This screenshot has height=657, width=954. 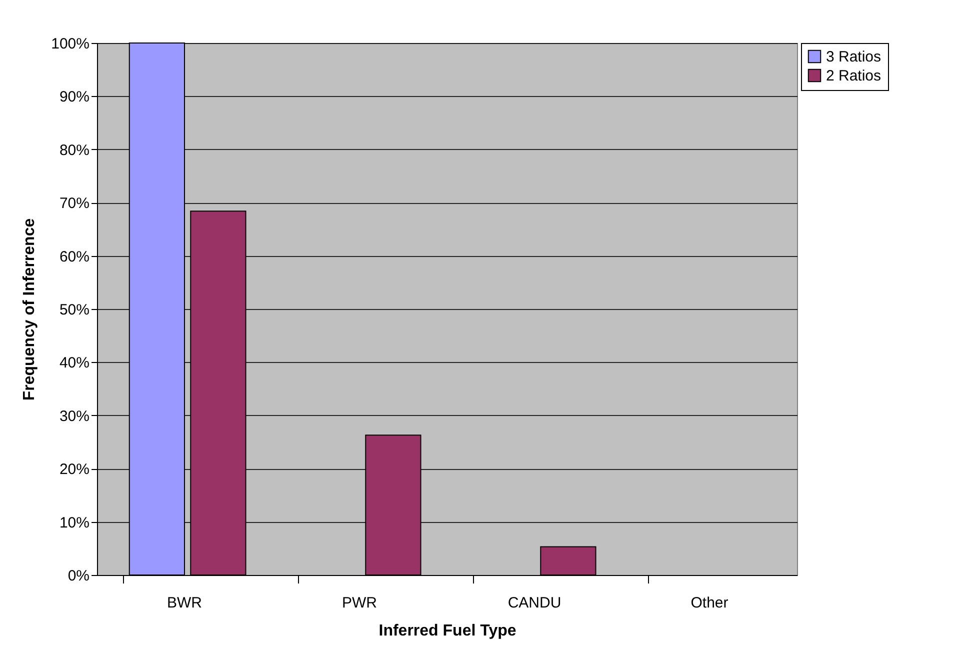 I want to click on y-tick-label: 100%, so click(x=70, y=44).